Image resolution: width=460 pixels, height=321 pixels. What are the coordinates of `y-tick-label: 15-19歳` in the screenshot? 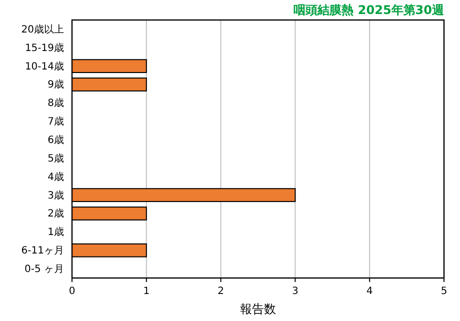 It's located at (44, 48).